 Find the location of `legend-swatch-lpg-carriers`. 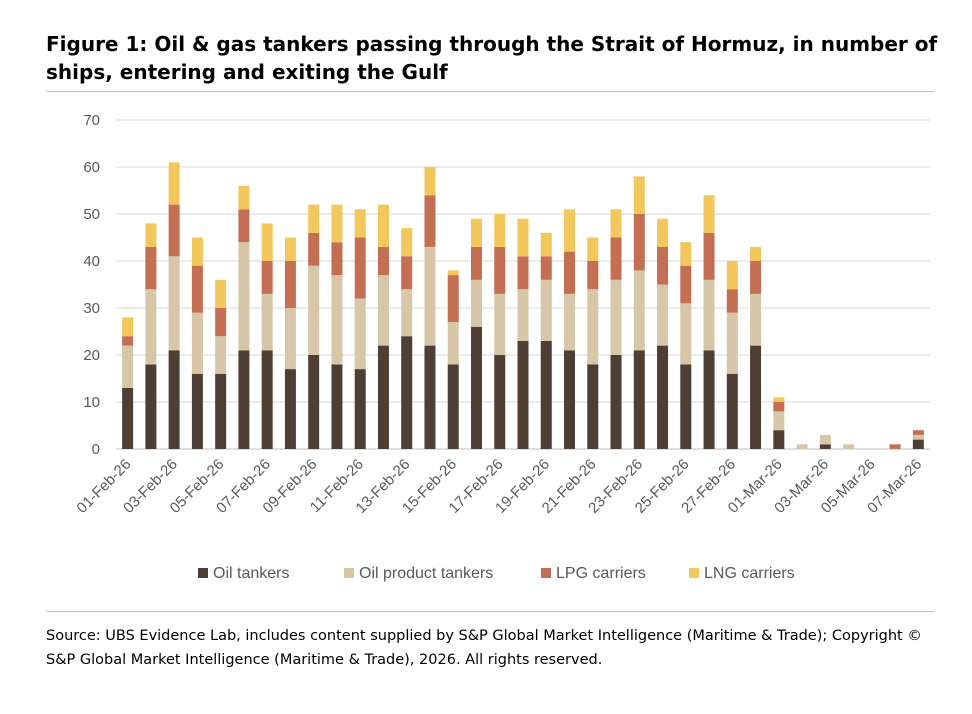

legend-swatch-lpg-carriers is located at coordinates (546, 573).